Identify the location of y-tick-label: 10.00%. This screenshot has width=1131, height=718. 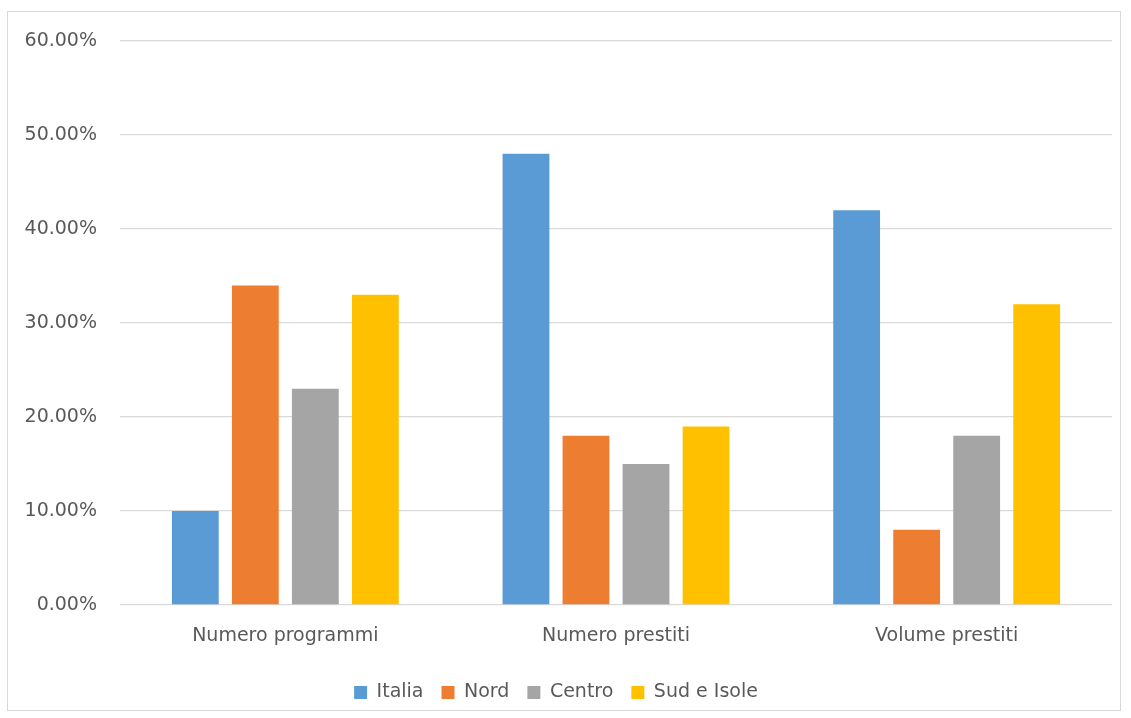
(60, 508).